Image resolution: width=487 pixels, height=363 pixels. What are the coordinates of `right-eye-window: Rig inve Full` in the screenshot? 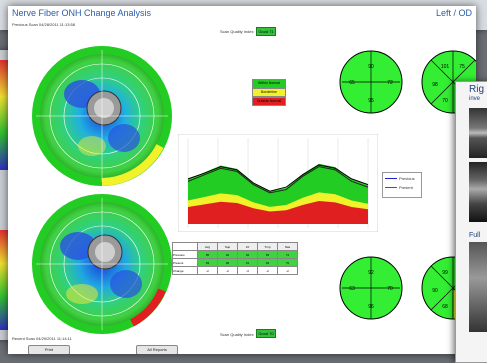 It's located at (471, 222).